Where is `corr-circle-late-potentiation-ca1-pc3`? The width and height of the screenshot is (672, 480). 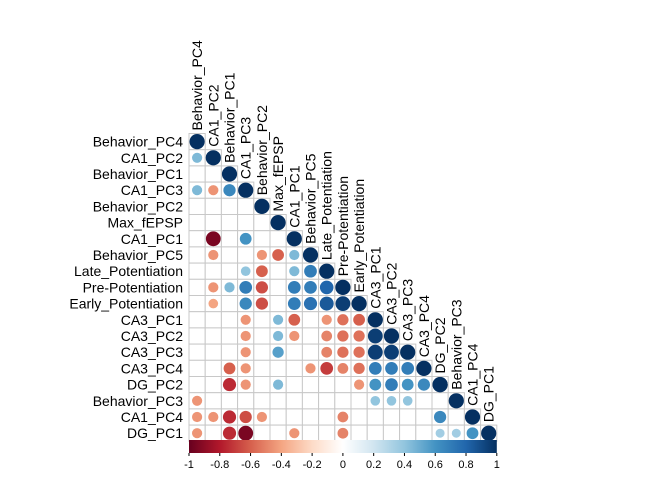 corr-circle-late-potentiation-ca1-pc3 is located at coordinates (245, 271).